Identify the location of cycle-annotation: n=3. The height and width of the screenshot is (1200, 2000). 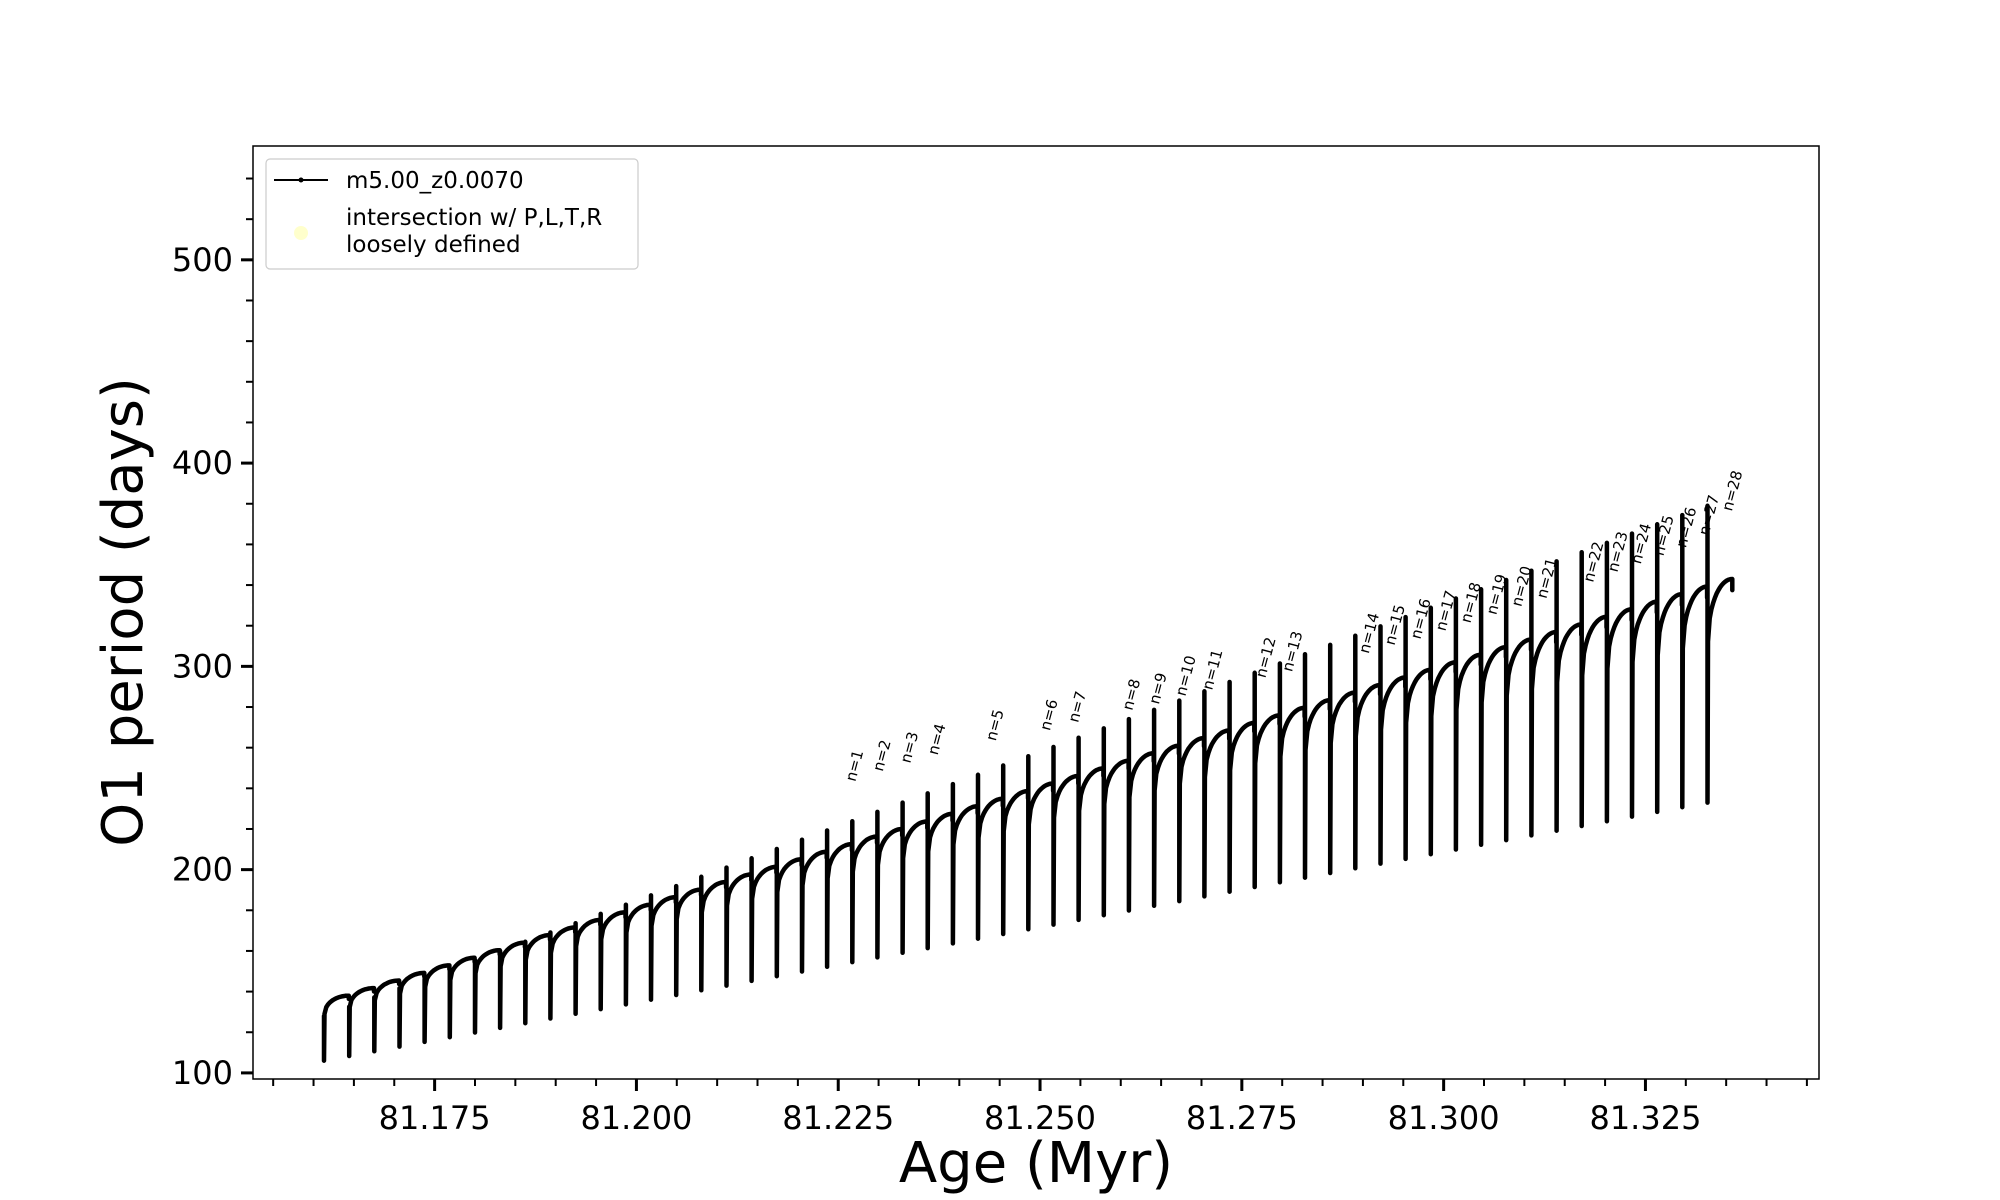
(910, 747).